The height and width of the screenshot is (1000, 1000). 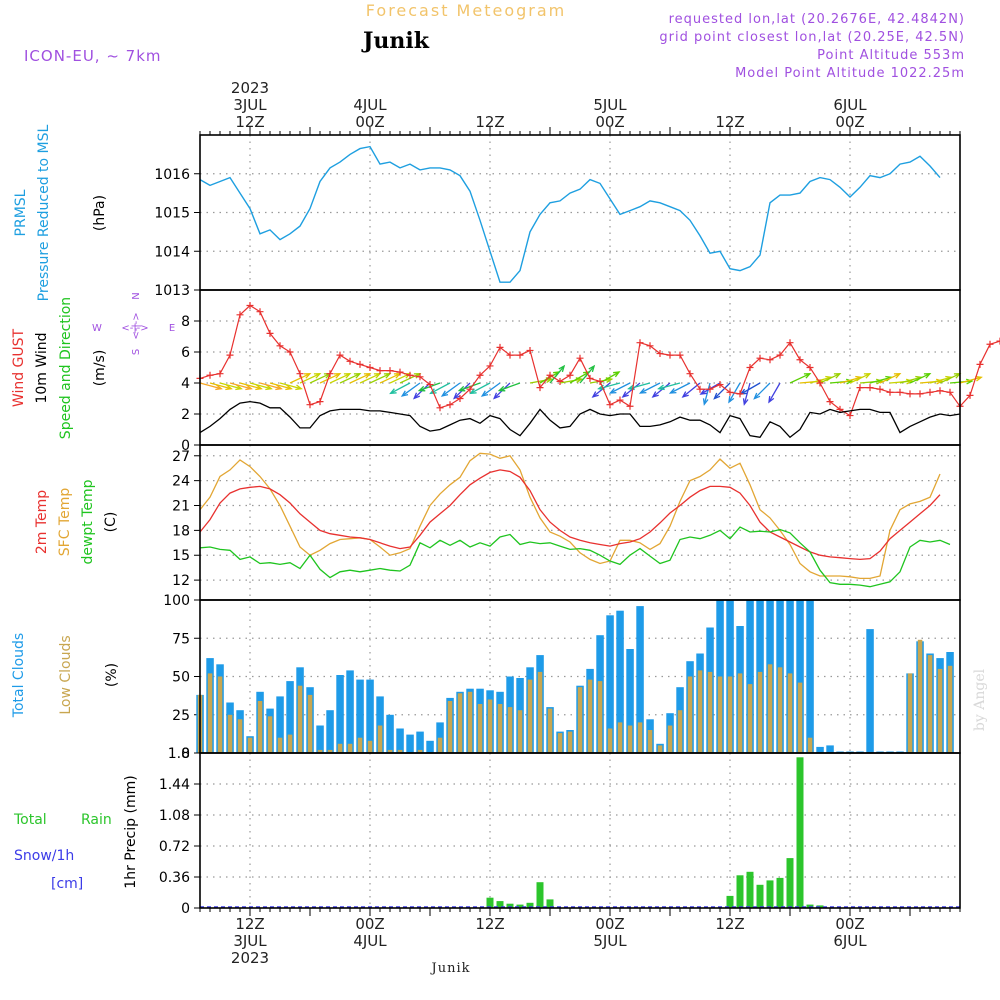 I want to click on pressure-tick-label: 1015, so click(x=172, y=214).